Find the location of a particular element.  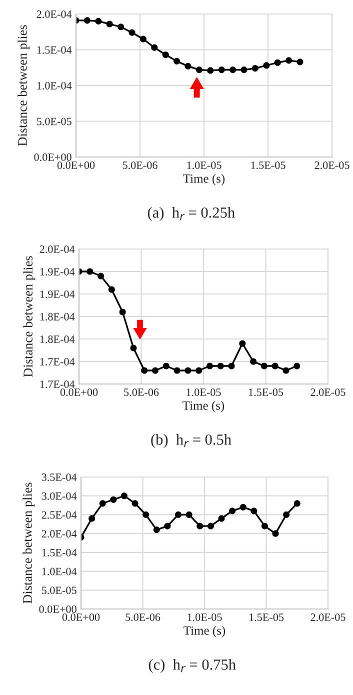

y-tick-label: 2.5E-04 is located at coordinates (59, 515).